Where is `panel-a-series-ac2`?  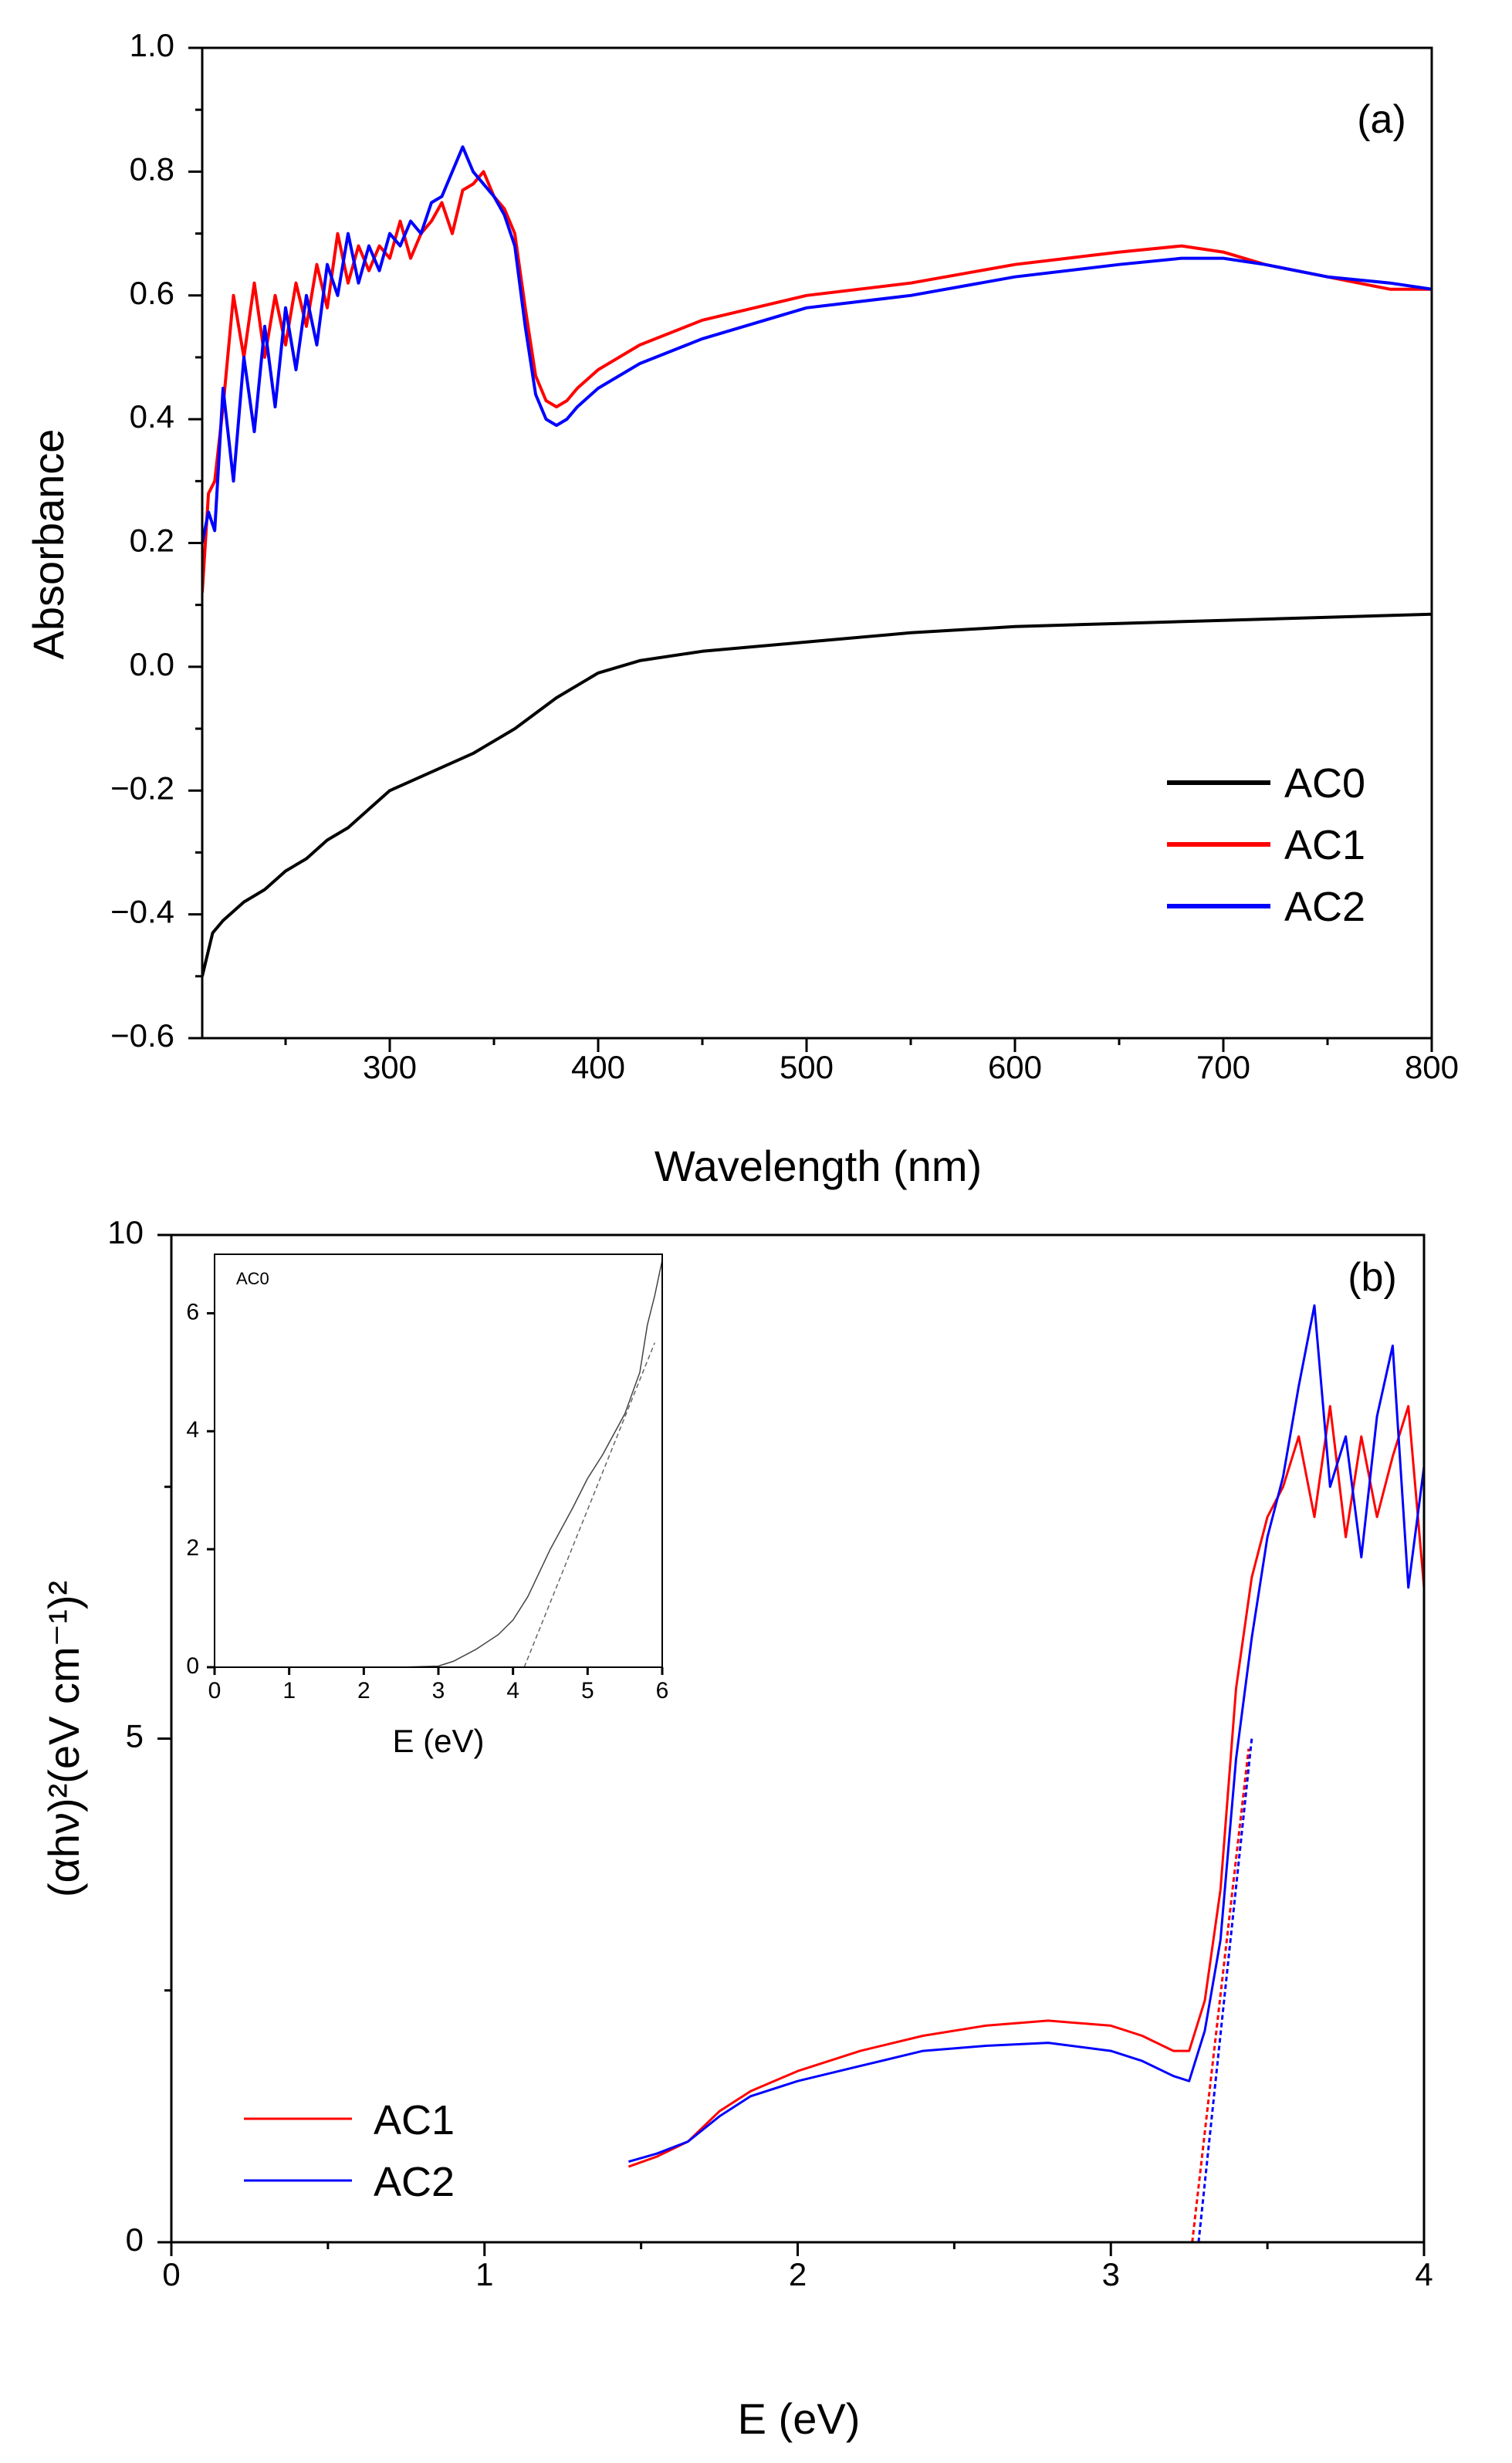
panel-a-series-ac2 is located at coordinates (817, 344).